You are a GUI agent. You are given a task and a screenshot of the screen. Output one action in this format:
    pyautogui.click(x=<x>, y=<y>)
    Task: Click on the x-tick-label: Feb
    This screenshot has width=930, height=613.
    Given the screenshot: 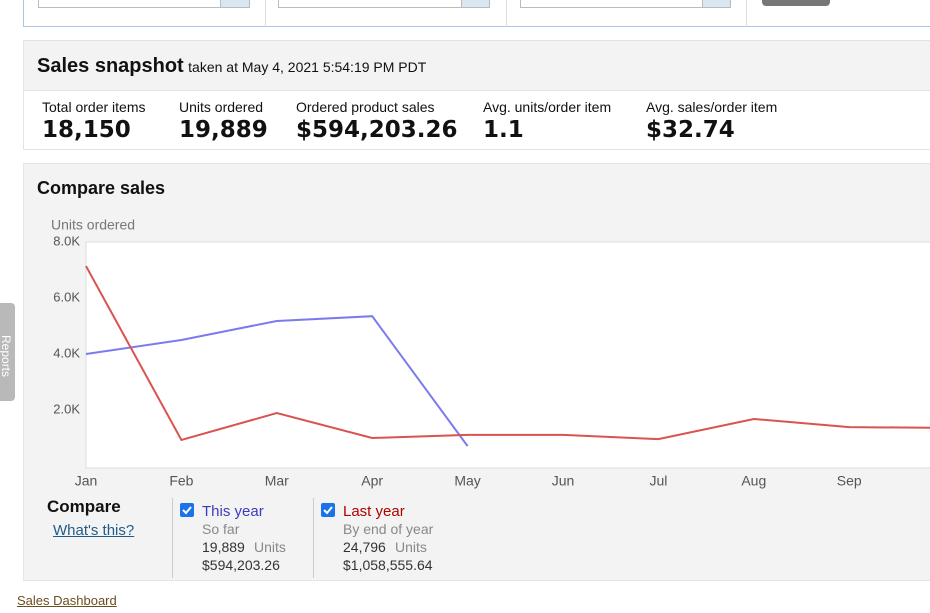 What is the action you would take?
    pyautogui.click(x=181, y=481)
    